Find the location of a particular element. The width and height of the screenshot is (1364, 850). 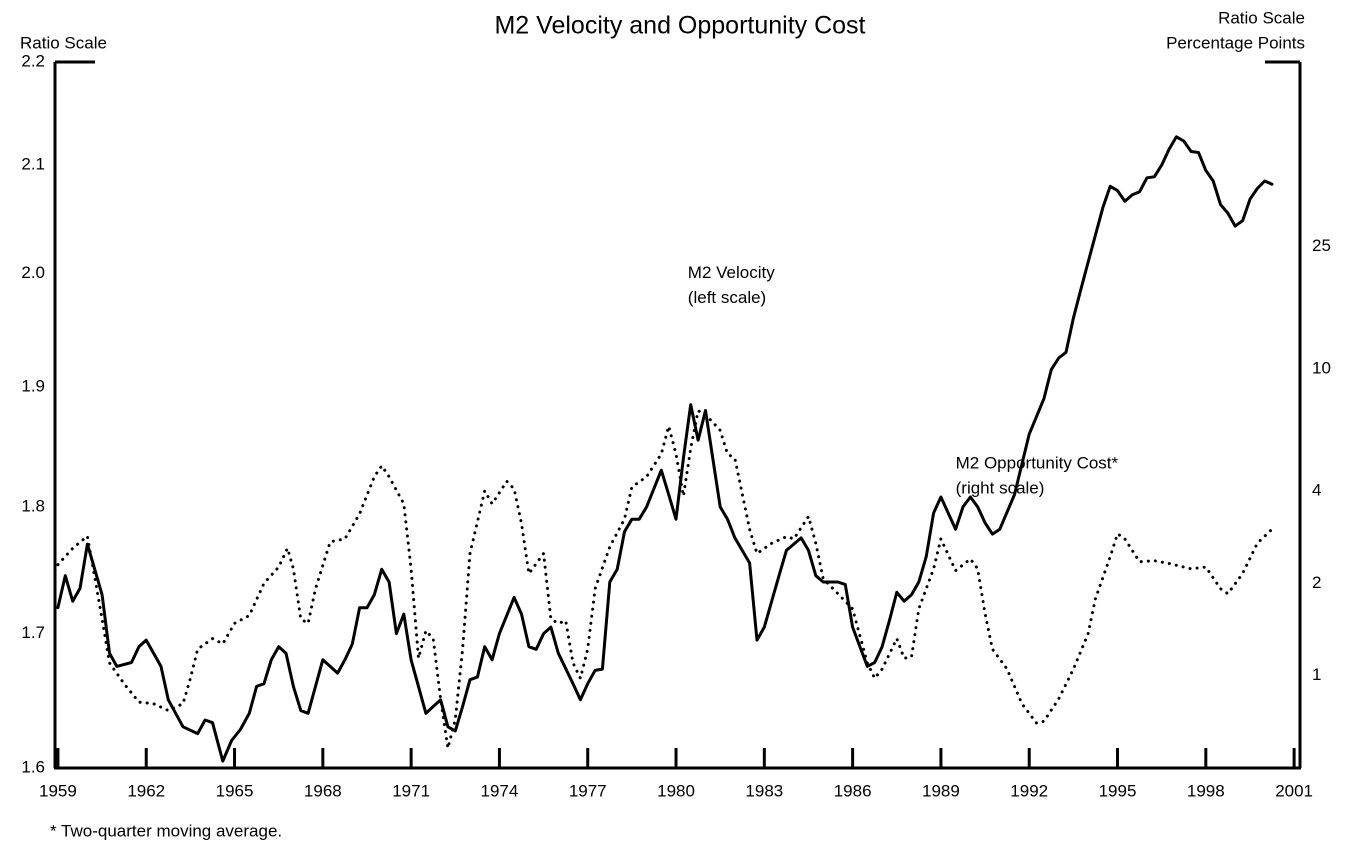

footnote: * Two-quarter moving average. is located at coordinates (166, 830).